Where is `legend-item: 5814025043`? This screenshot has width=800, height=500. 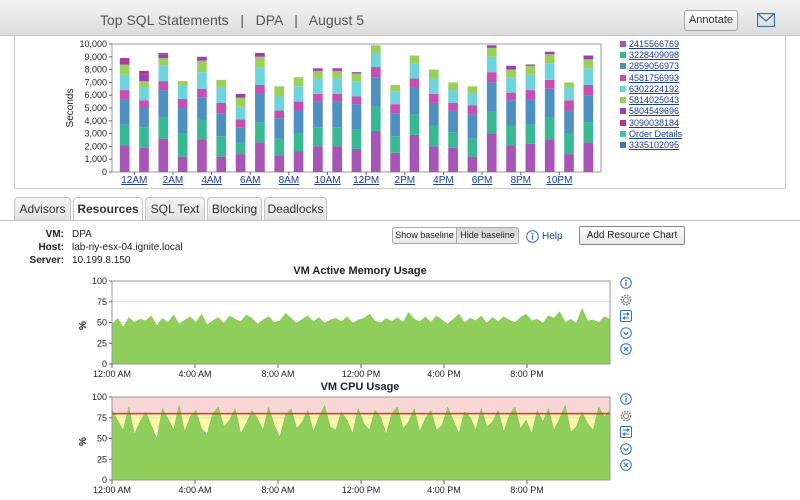 legend-item: 5814025043 is located at coordinates (700, 99).